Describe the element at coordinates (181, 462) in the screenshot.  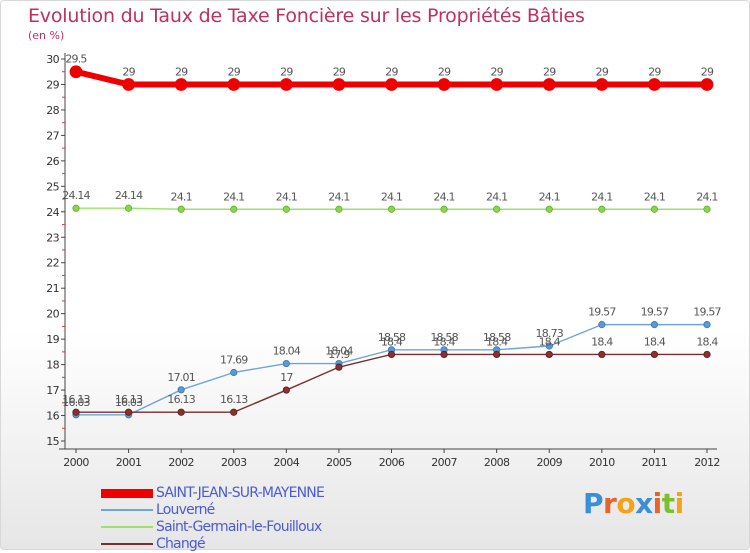
I see `x-tick-label: 2002` at that location.